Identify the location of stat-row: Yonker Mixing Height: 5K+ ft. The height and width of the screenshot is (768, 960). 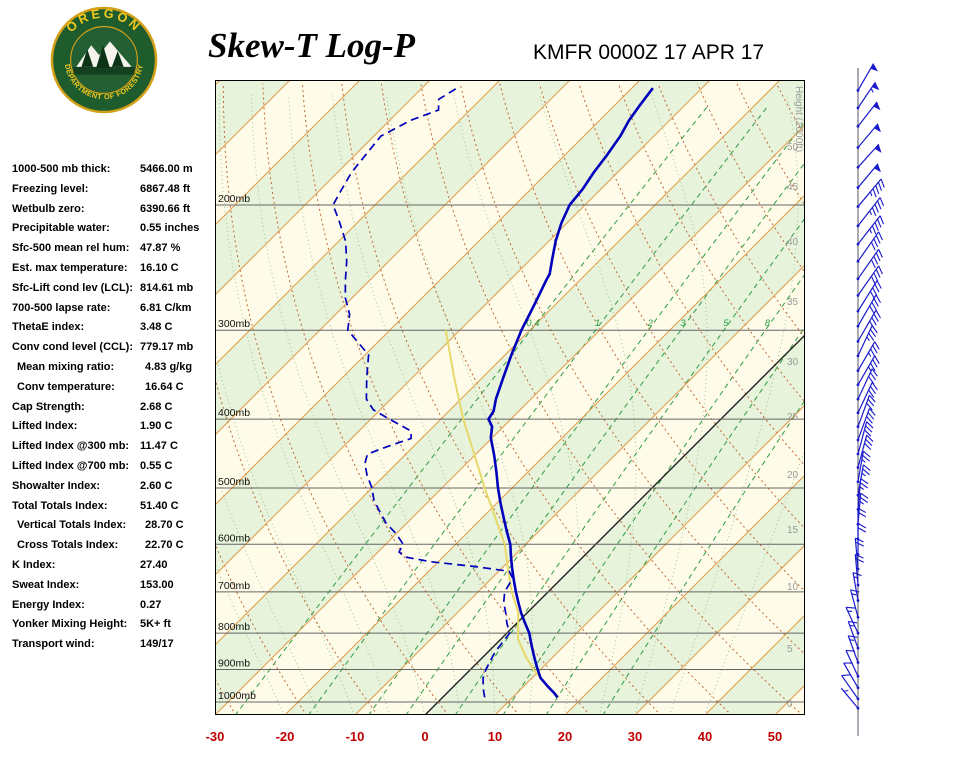
(114, 628).